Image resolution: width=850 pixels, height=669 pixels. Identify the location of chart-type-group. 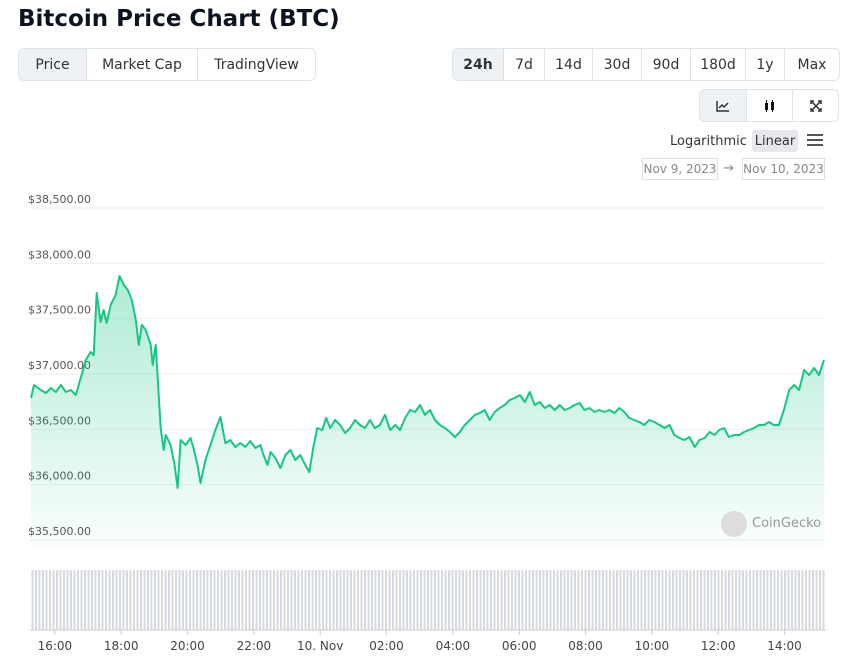
(769, 105).